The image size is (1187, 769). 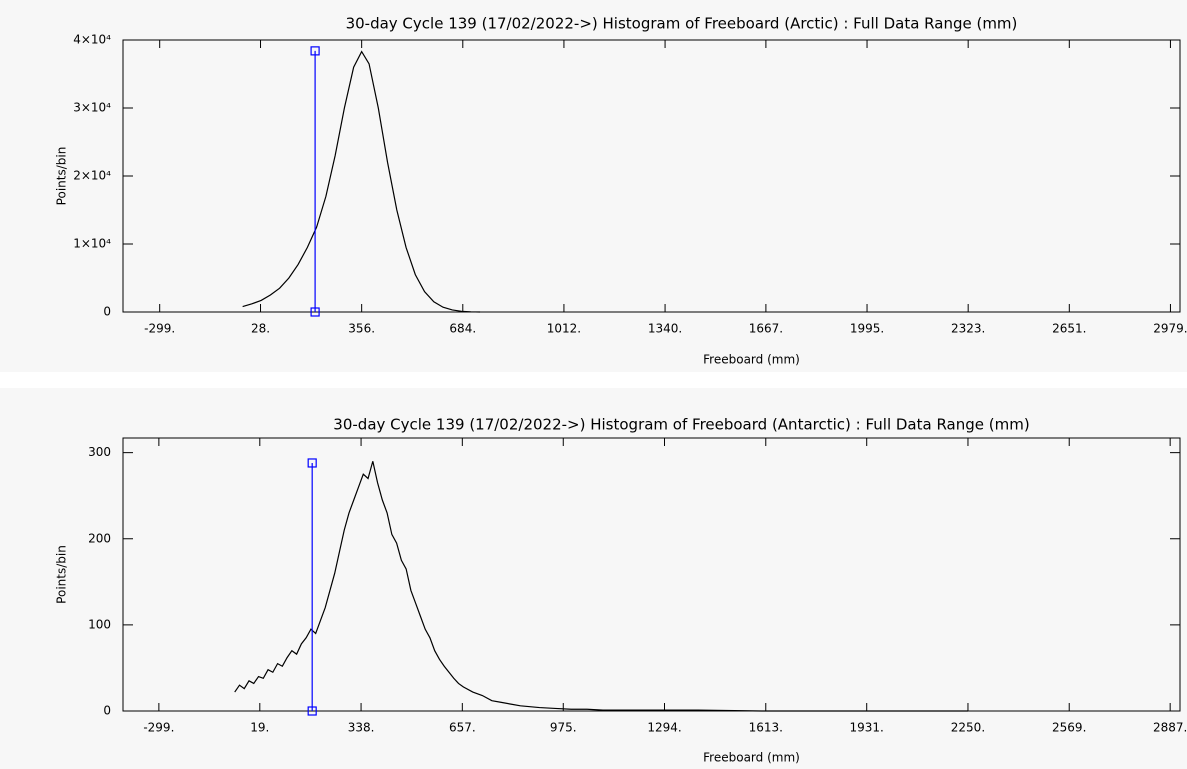 I want to click on x-tick-label: 19., so click(x=259, y=728).